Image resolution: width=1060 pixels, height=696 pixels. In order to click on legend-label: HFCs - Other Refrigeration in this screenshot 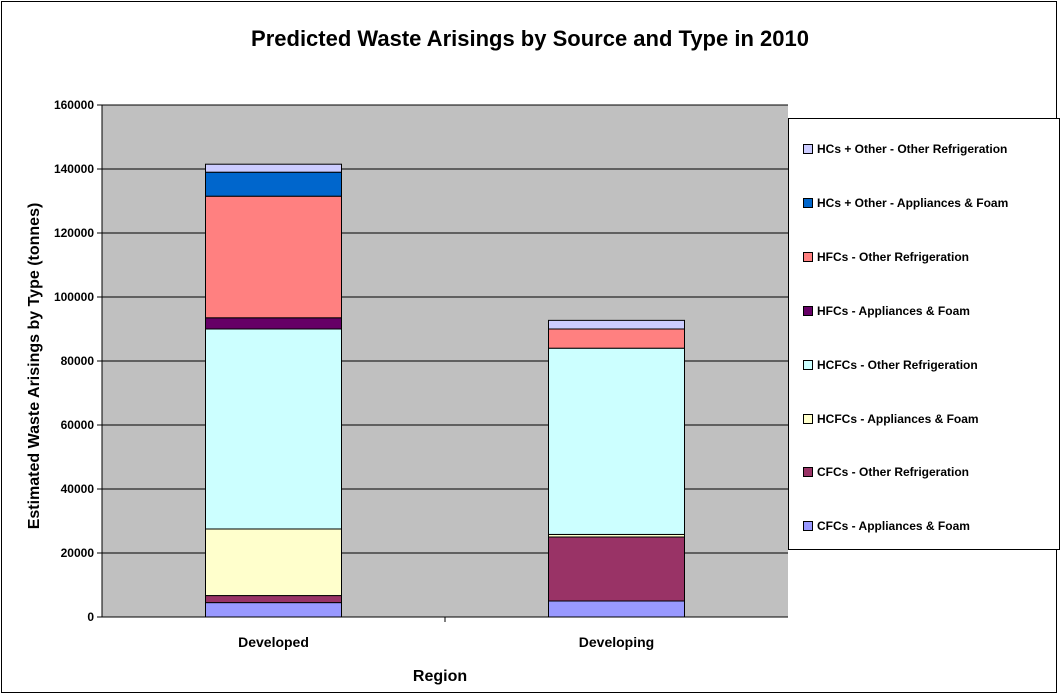, I will do `click(893, 256)`.